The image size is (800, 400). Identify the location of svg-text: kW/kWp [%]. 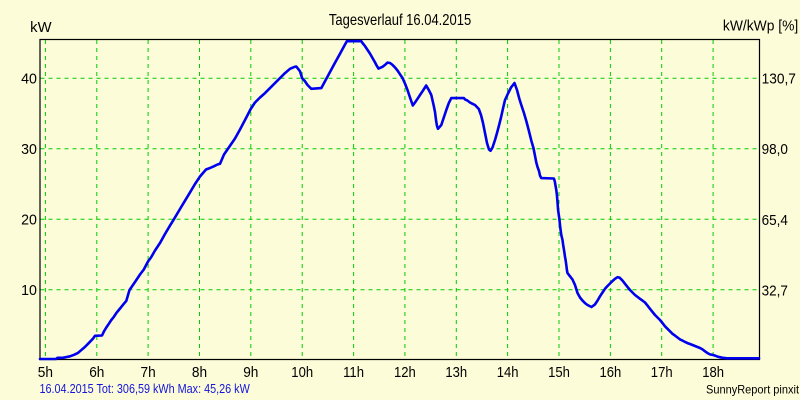
(760, 26).